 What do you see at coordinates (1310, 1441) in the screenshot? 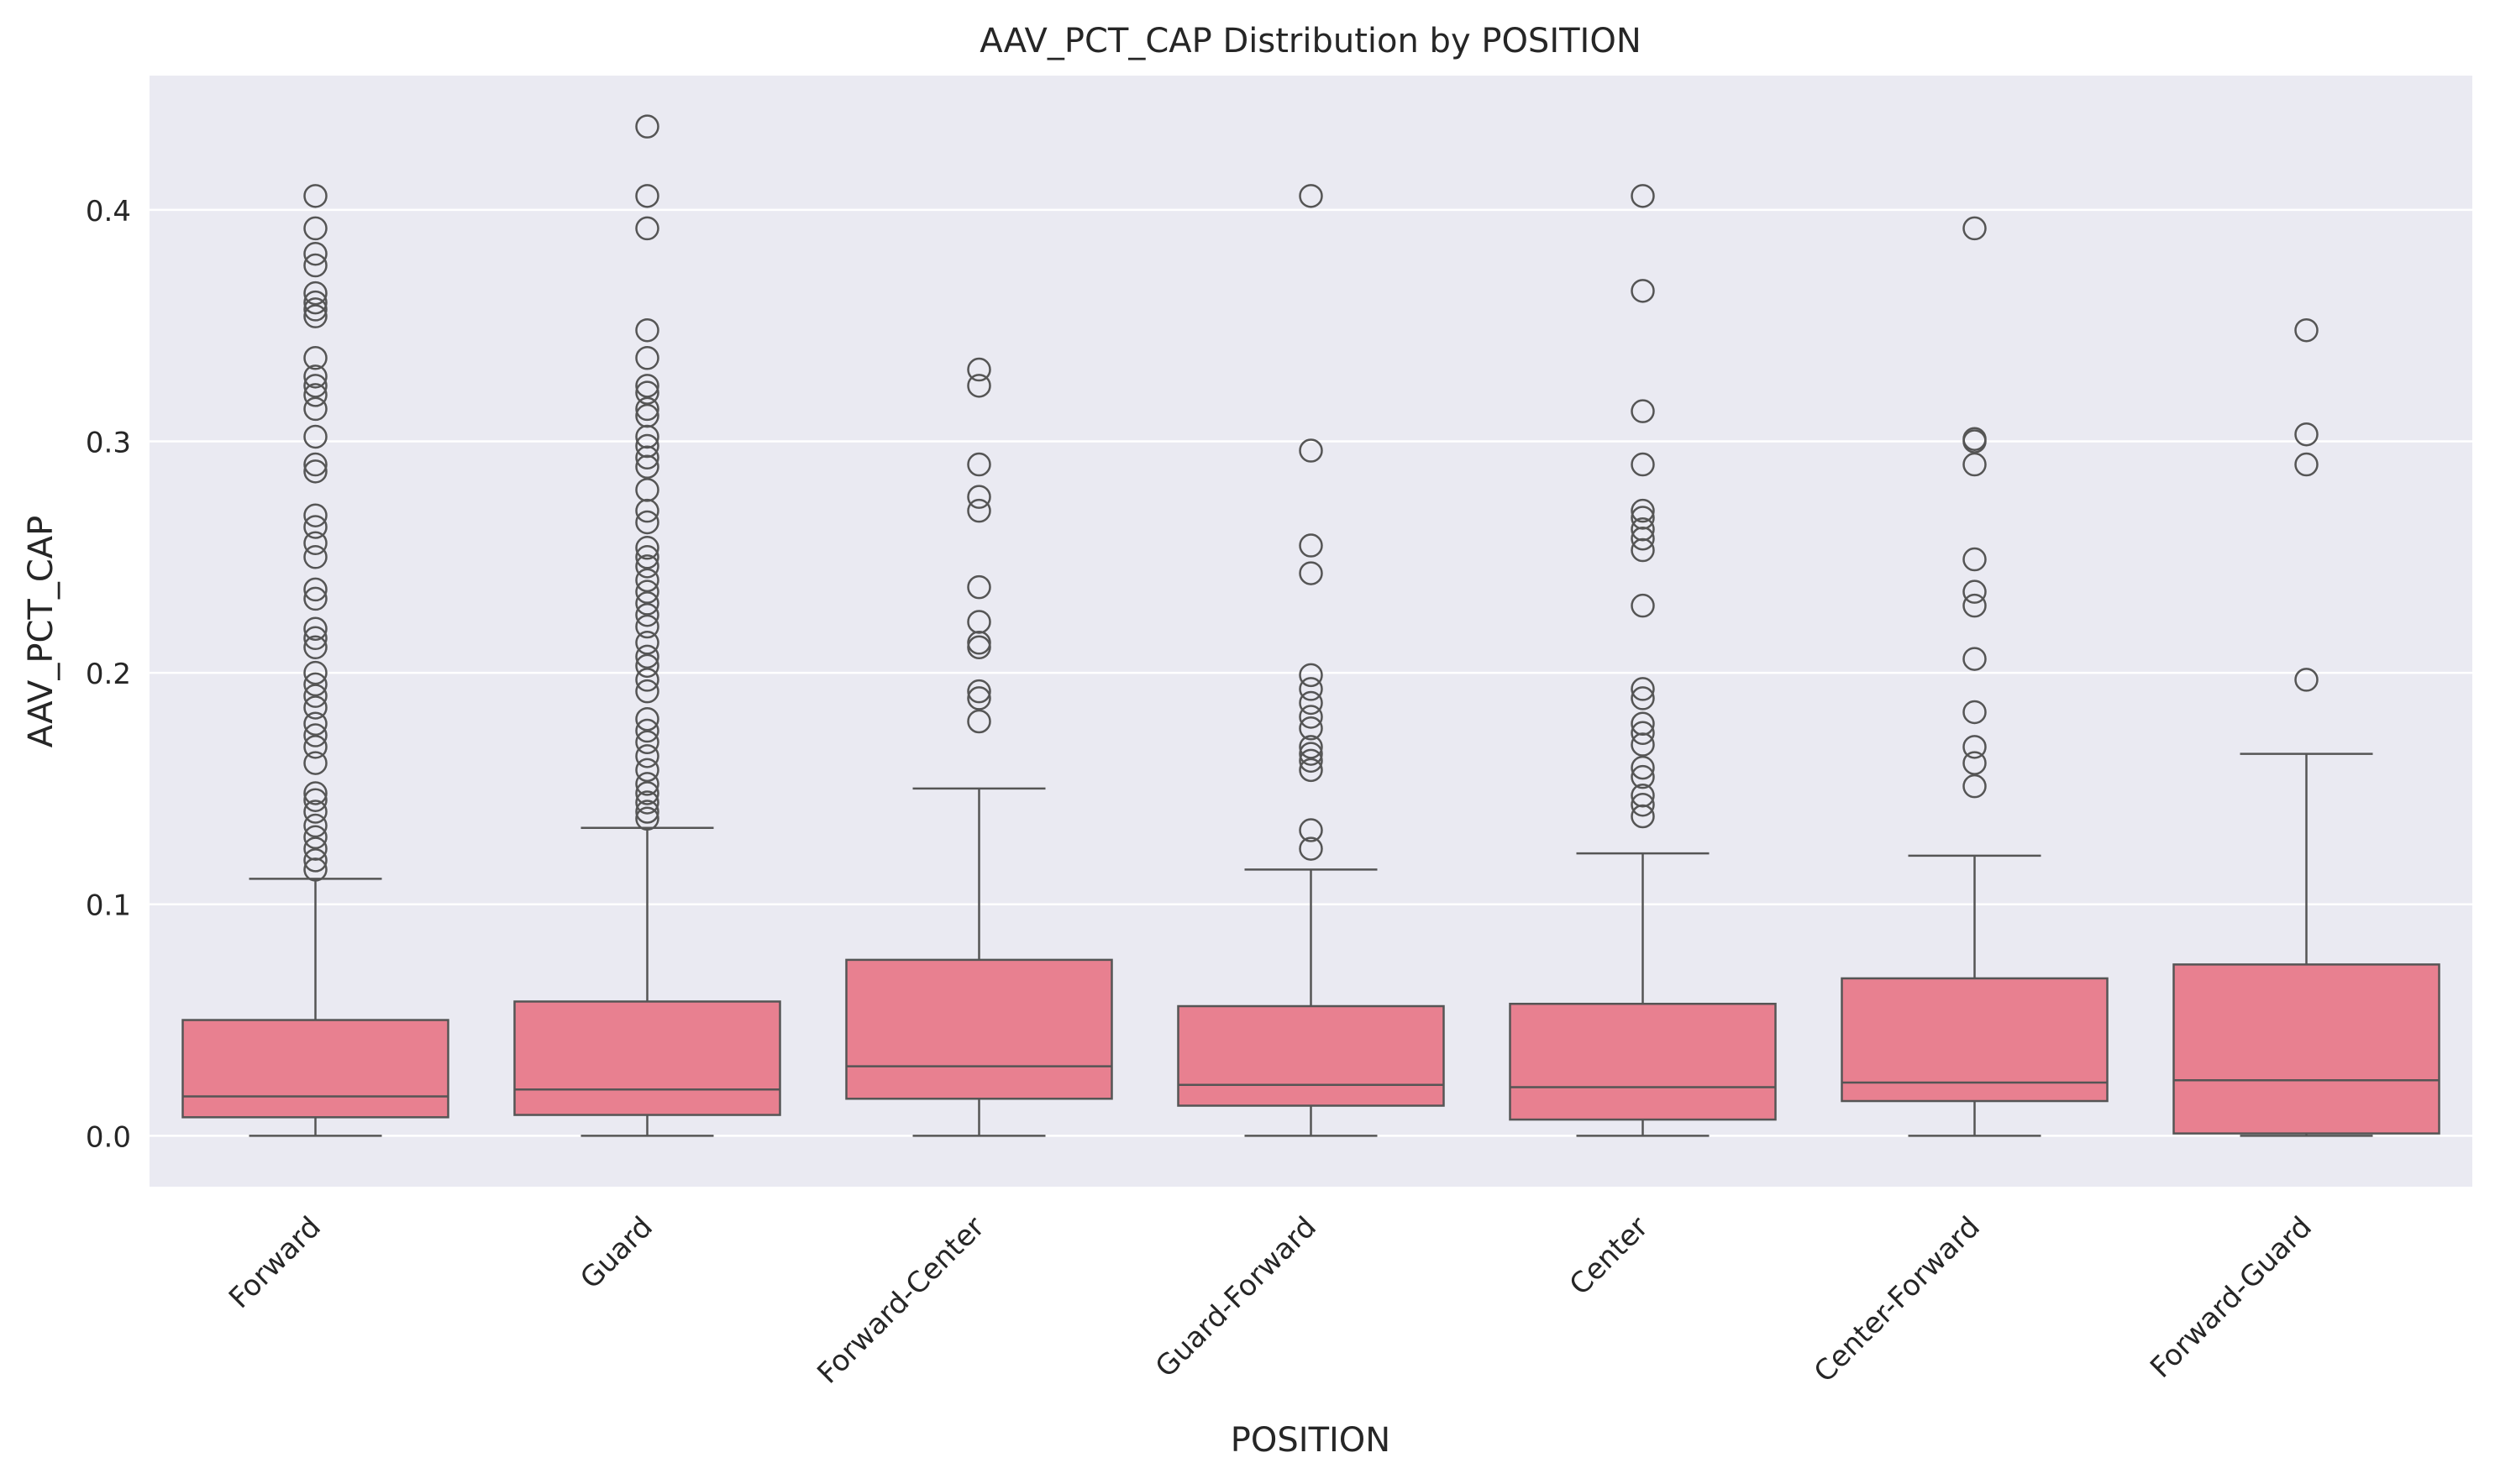
I see `x-axis-label: POSITION` at bounding box center [1310, 1441].